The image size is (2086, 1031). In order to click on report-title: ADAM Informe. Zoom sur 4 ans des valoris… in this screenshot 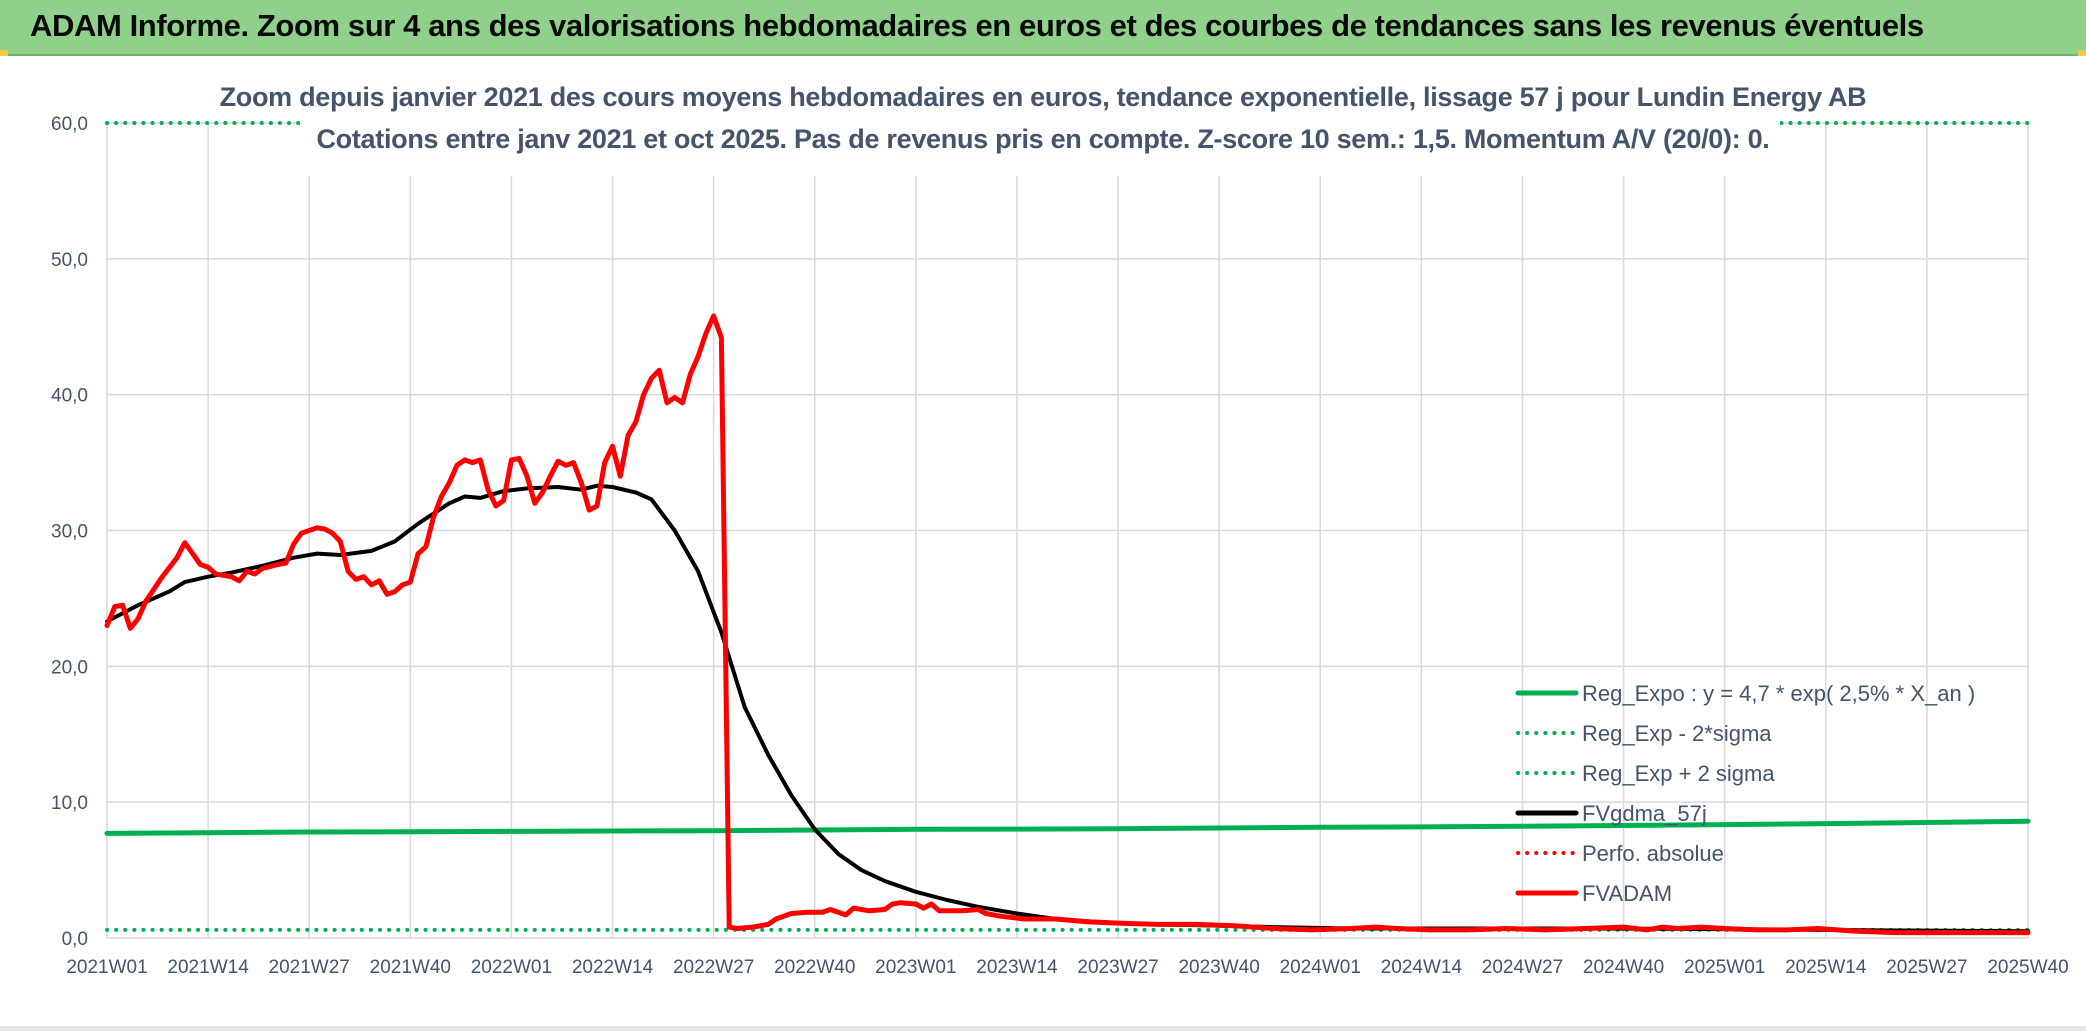, I will do `click(977, 25)`.